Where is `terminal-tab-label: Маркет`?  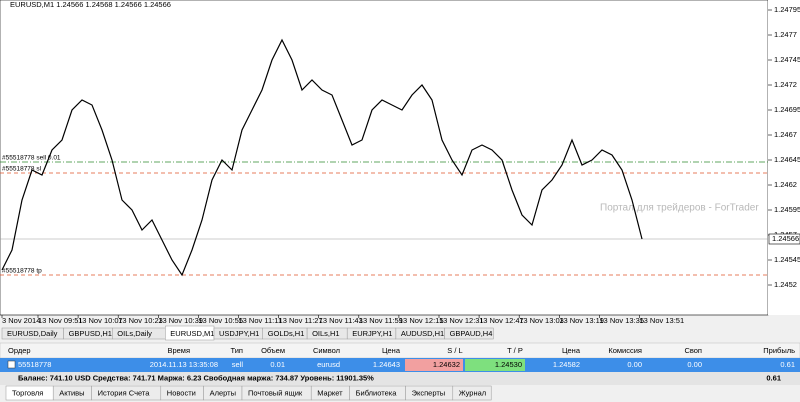 terminal-tab-label: Маркет is located at coordinates (330, 392).